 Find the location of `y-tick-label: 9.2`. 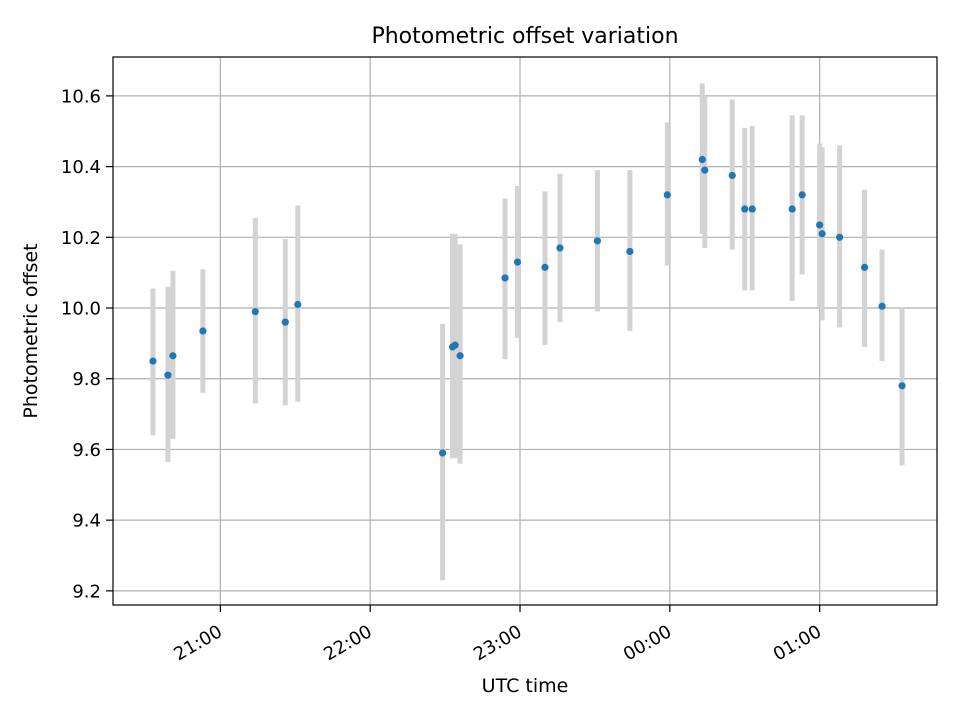

y-tick-label: 9.2 is located at coordinates (86, 591).